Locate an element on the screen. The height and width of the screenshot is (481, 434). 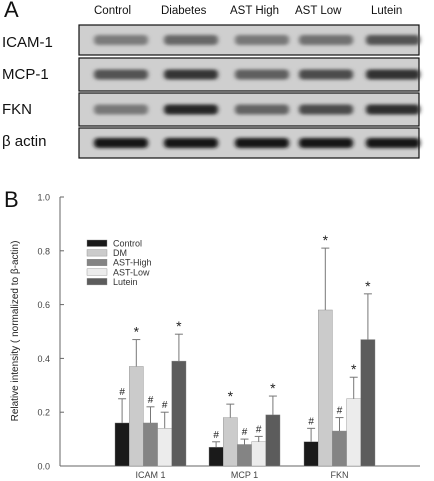
lane-label-diabetes: Diabetes is located at coordinates (184, 11).